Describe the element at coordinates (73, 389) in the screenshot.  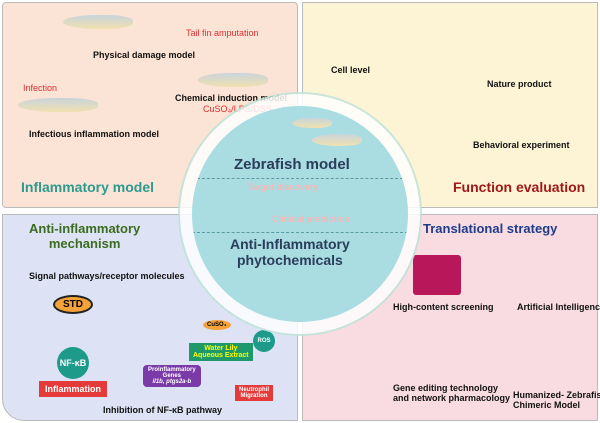
I see `inflammation-node: Inflammation` at that location.